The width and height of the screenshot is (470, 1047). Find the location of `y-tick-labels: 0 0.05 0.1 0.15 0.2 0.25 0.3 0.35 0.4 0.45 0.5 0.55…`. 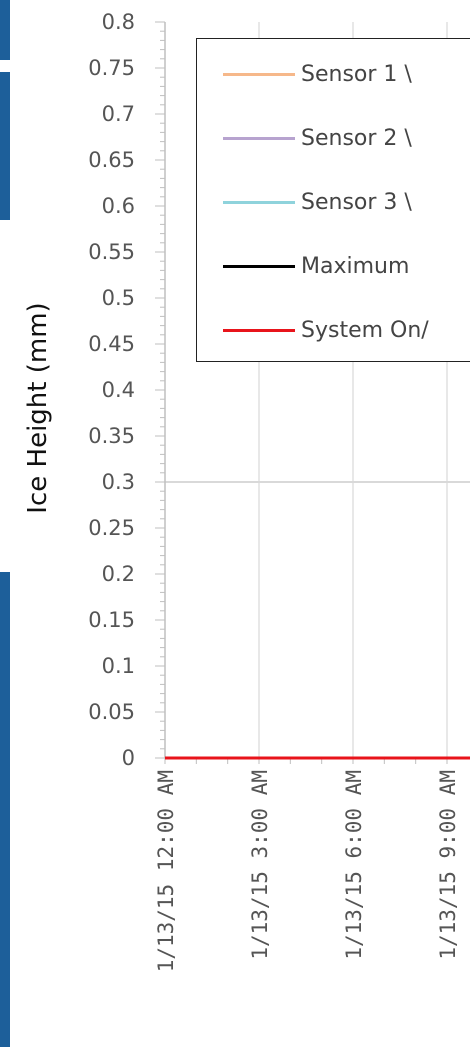

y-tick-labels: 0 0.05 0.1 0.15 0.2 0.25 0.3 0.35 0.4 0.45 0.5 0.55… is located at coordinates (111, 390).